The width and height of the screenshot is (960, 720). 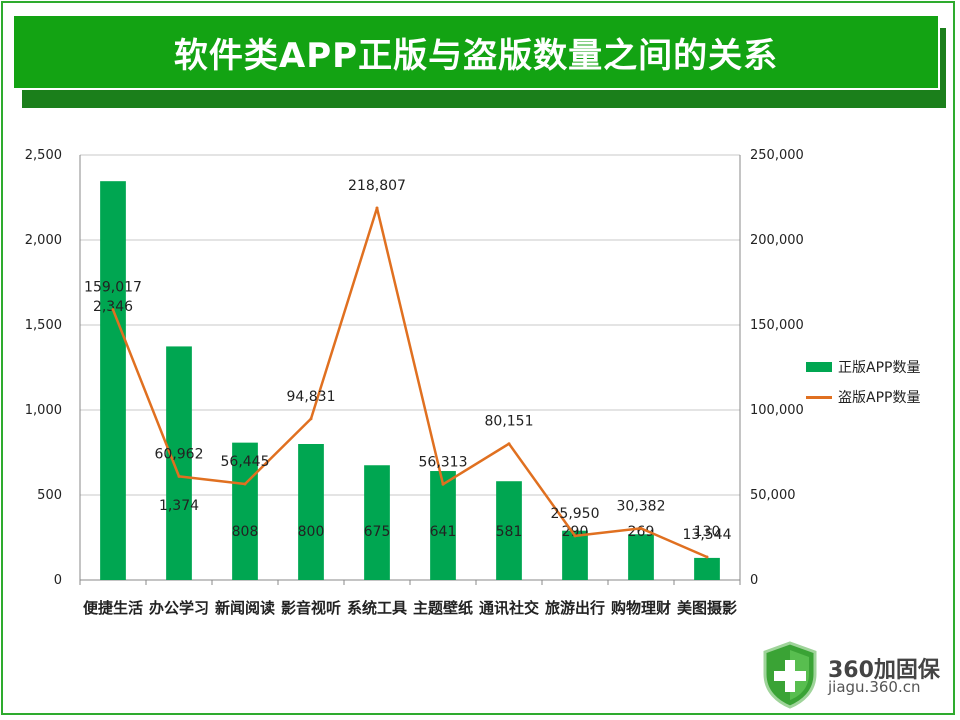 I want to click on y-right-tick-label: 50,000, so click(x=773, y=495).